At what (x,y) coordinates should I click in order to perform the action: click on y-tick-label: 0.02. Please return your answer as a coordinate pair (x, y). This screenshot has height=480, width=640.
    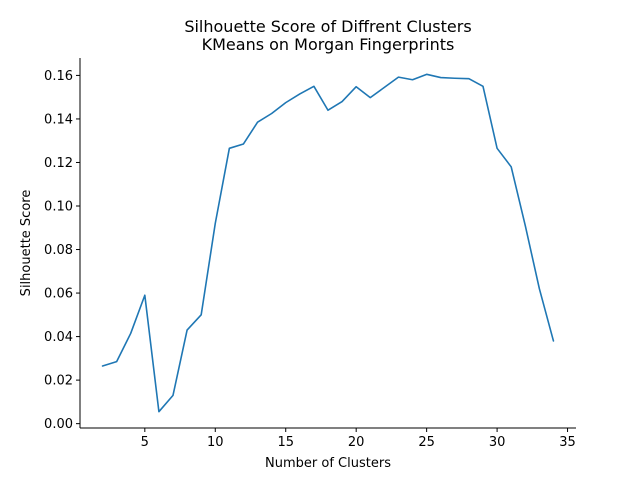
    Looking at the image, I should click on (58, 381).